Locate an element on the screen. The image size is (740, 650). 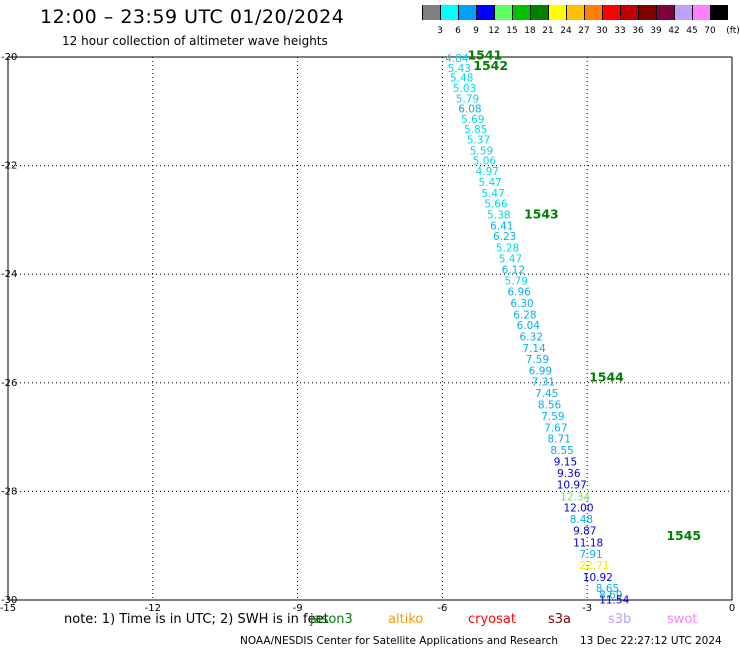
data-point-label: 6.08 is located at coordinates (469, 110).